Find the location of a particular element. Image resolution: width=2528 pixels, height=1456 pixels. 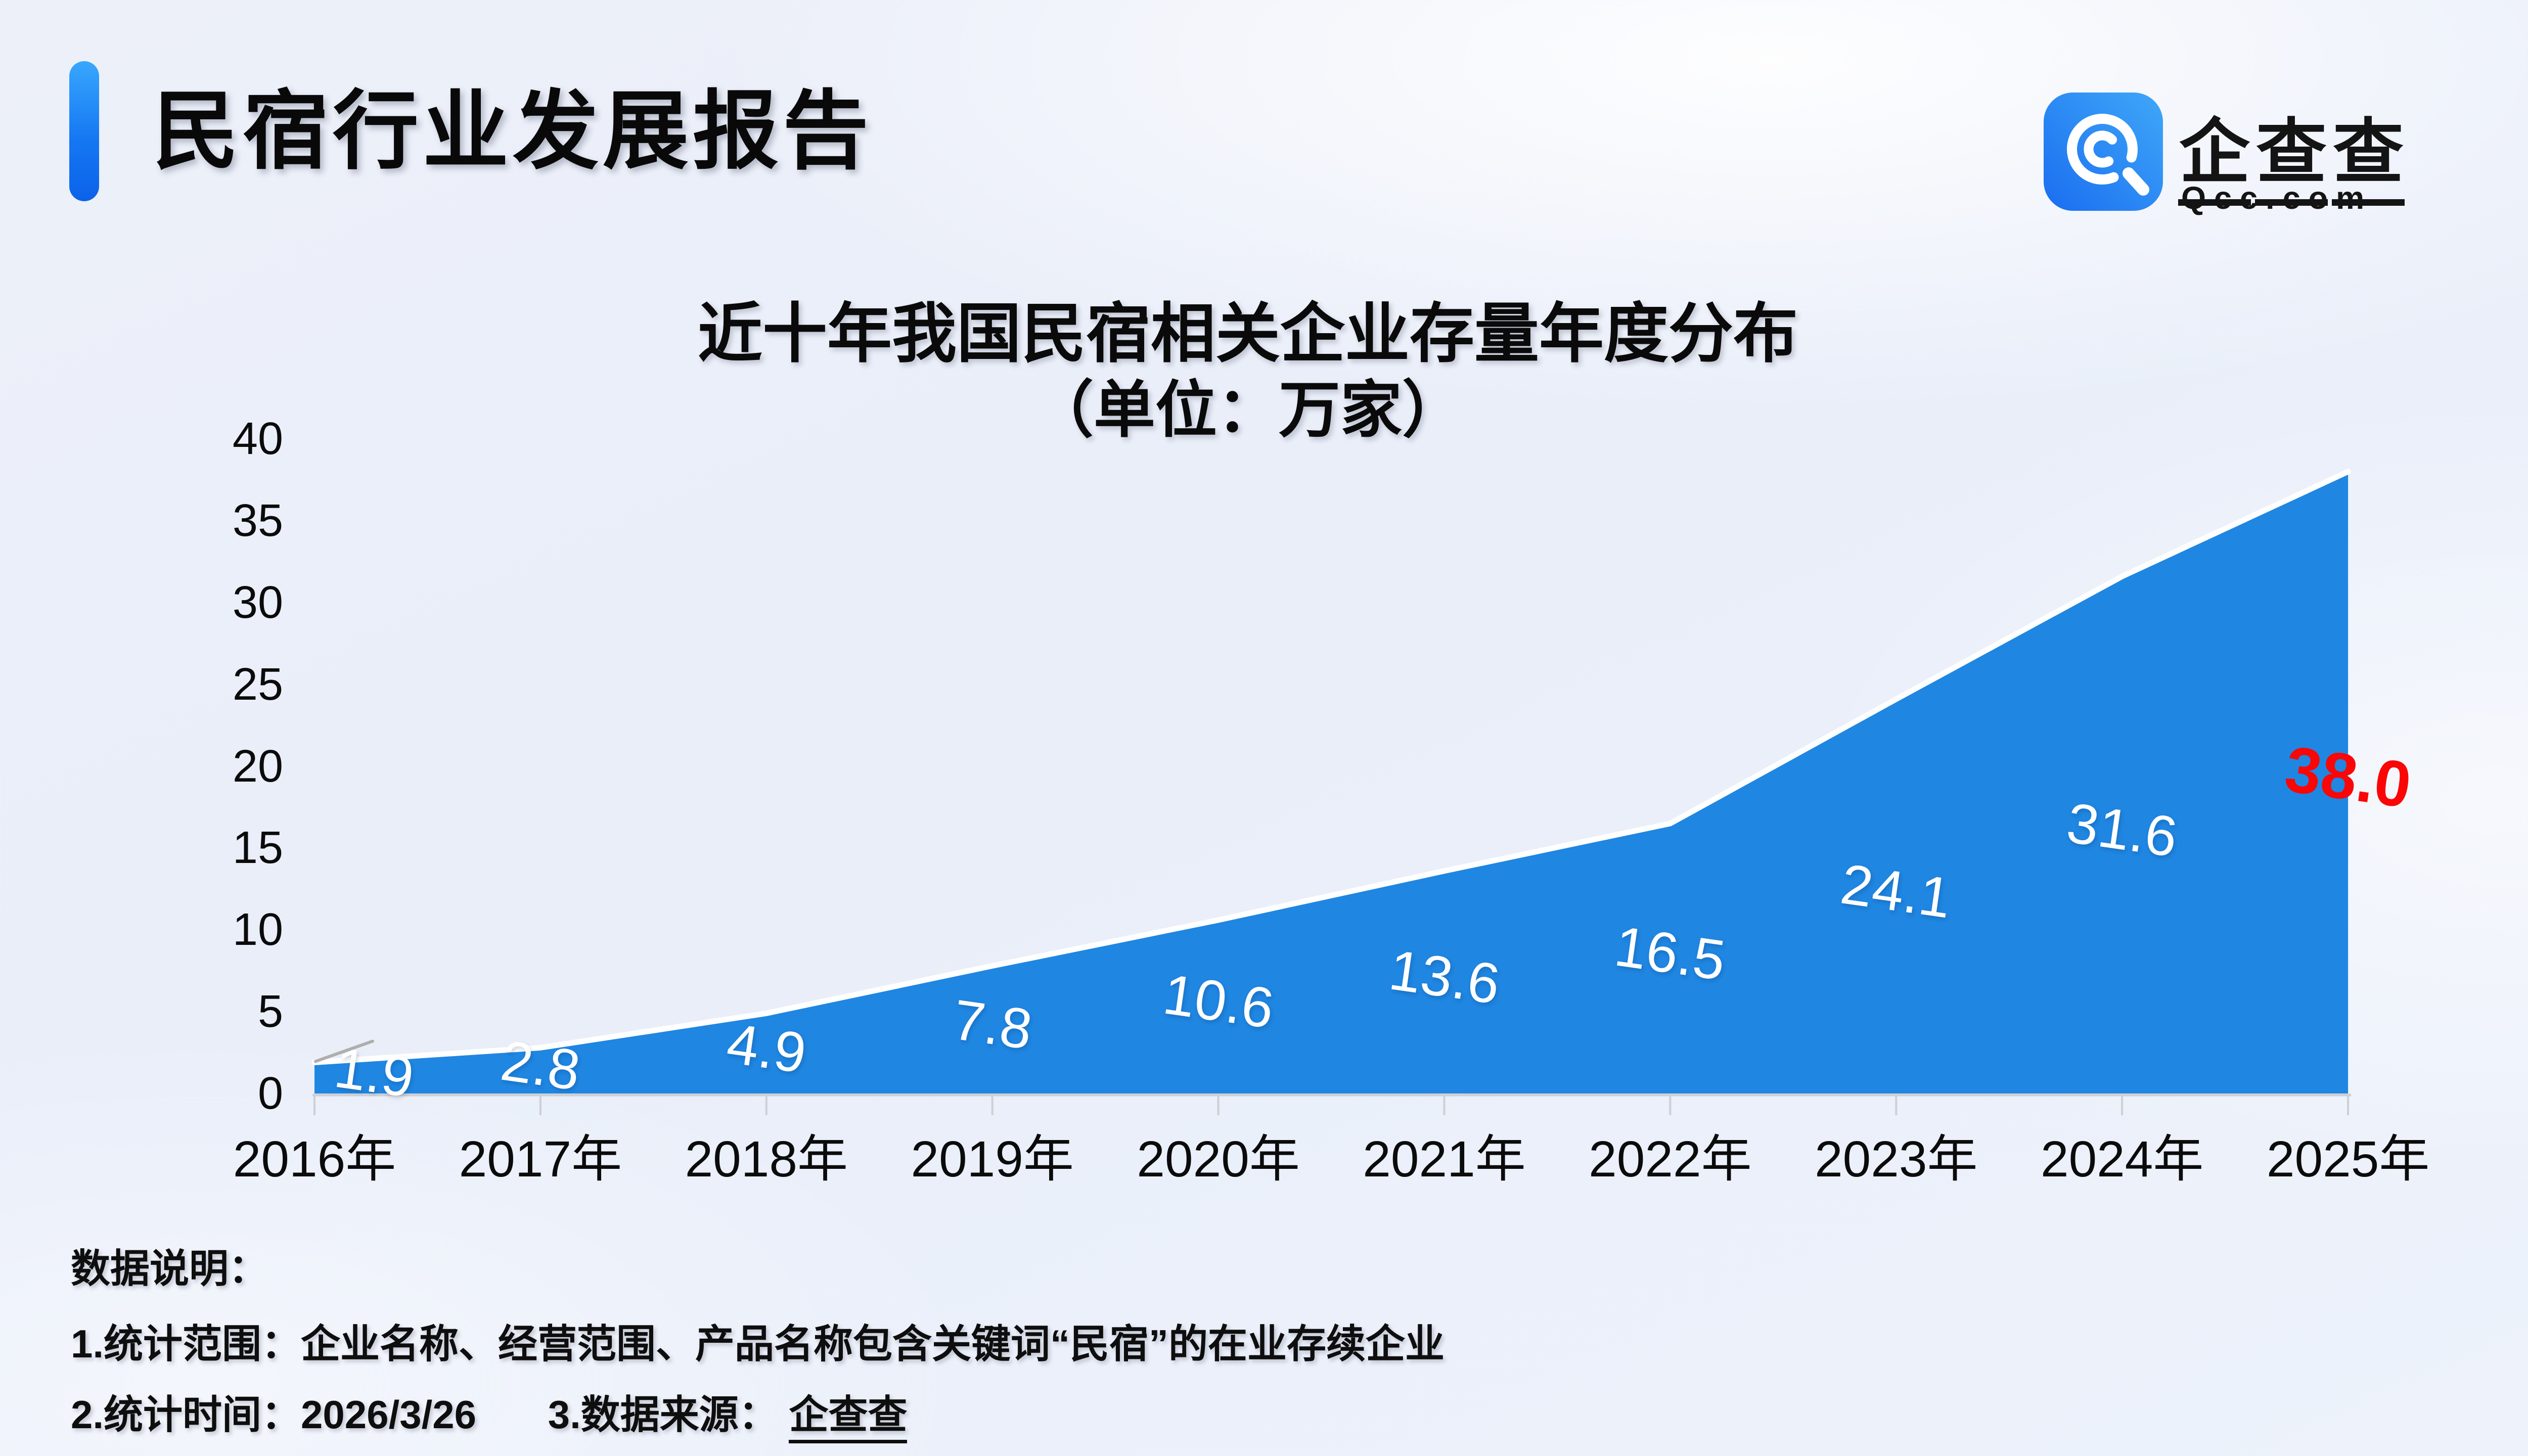

footnote-scope: 1.统计范围：企业名称、经营范围、产品名称包含关键词“民宿”的在业存续企业 is located at coordinates (758, 1344).